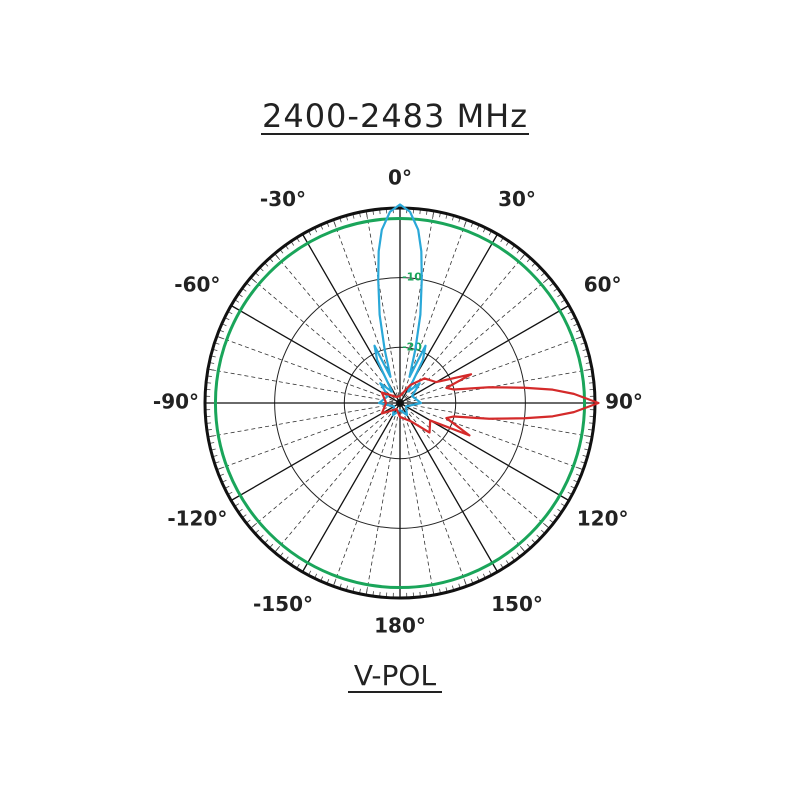 The height and width of the screenshot is (800, 800). I want to click on theta-tick-label: 180°, so click(400, 626).